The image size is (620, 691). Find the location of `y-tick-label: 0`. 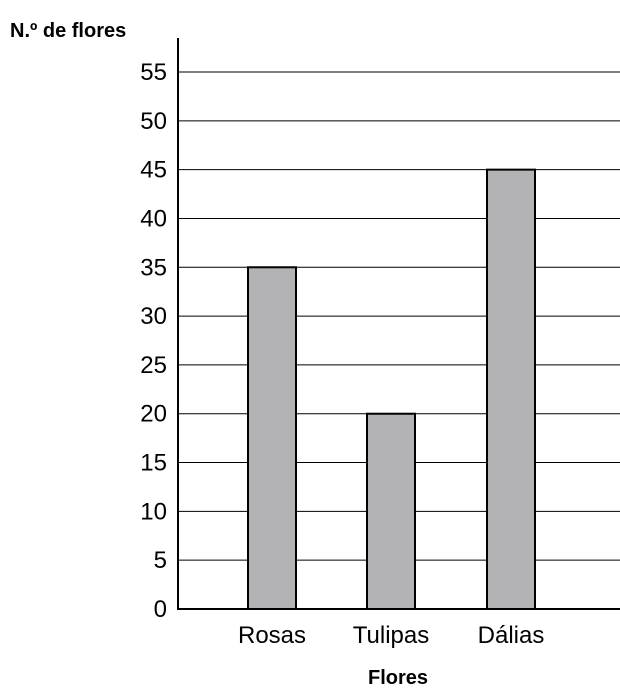

y-tick-label: 0 is located at coordinates (160, 609).